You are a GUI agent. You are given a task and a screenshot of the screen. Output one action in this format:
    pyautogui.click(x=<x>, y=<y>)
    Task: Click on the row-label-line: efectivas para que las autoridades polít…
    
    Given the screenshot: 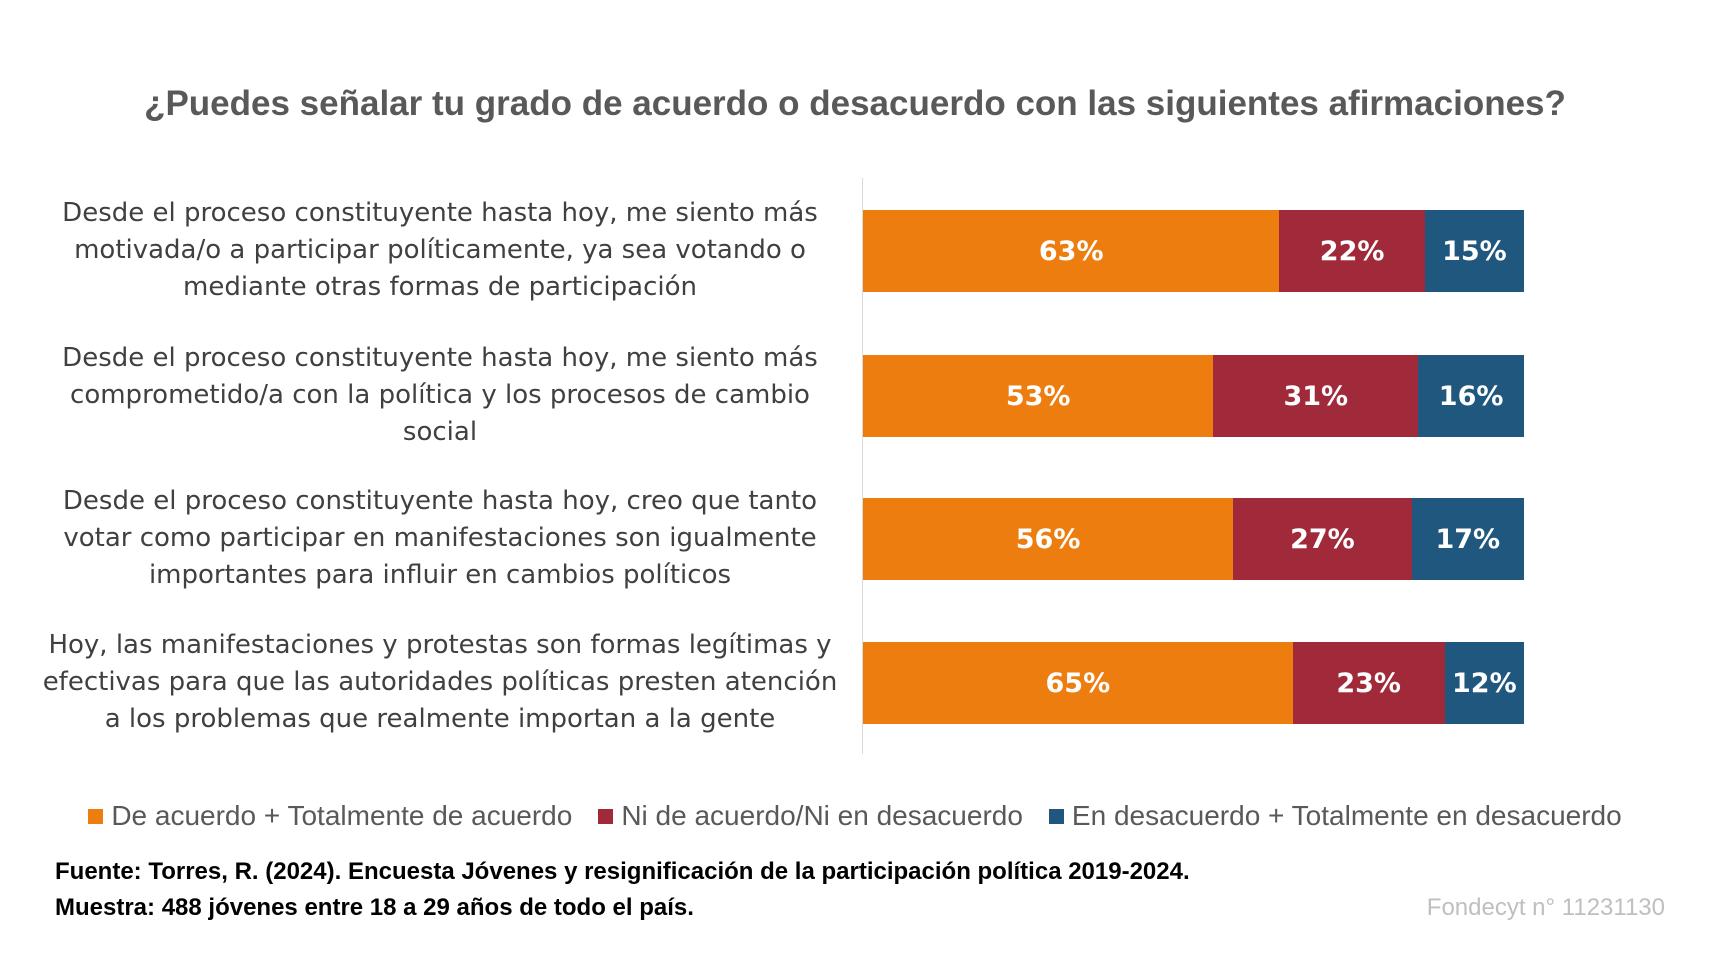 What is the action you would take?
    pyautogui.click(x=440, y=682)
    